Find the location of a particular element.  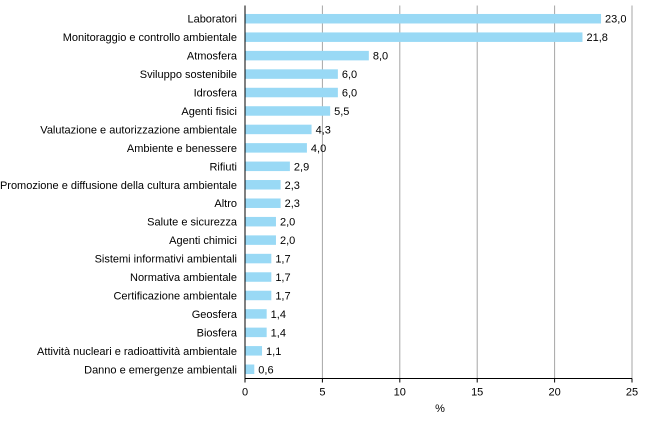

value-label-11: 2,0 is located at coordinates (287, 223).